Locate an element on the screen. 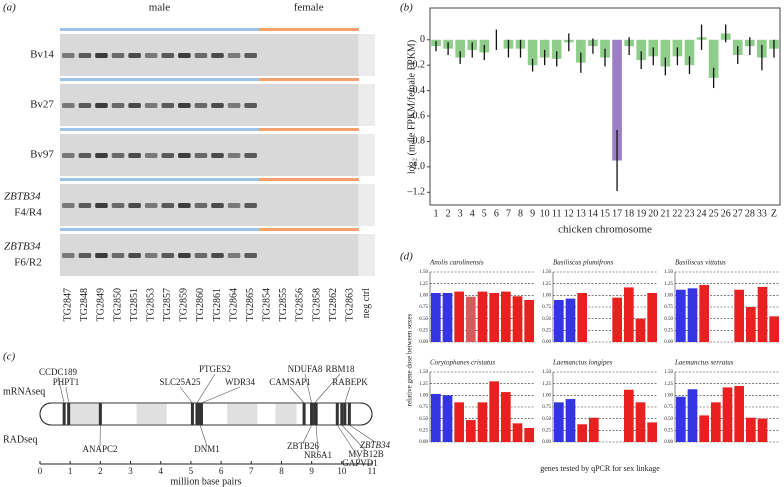 Image resolution: width=784 pixels, height=487 pixels. lane-label: TG2849 is located at coordinates (101, 304).